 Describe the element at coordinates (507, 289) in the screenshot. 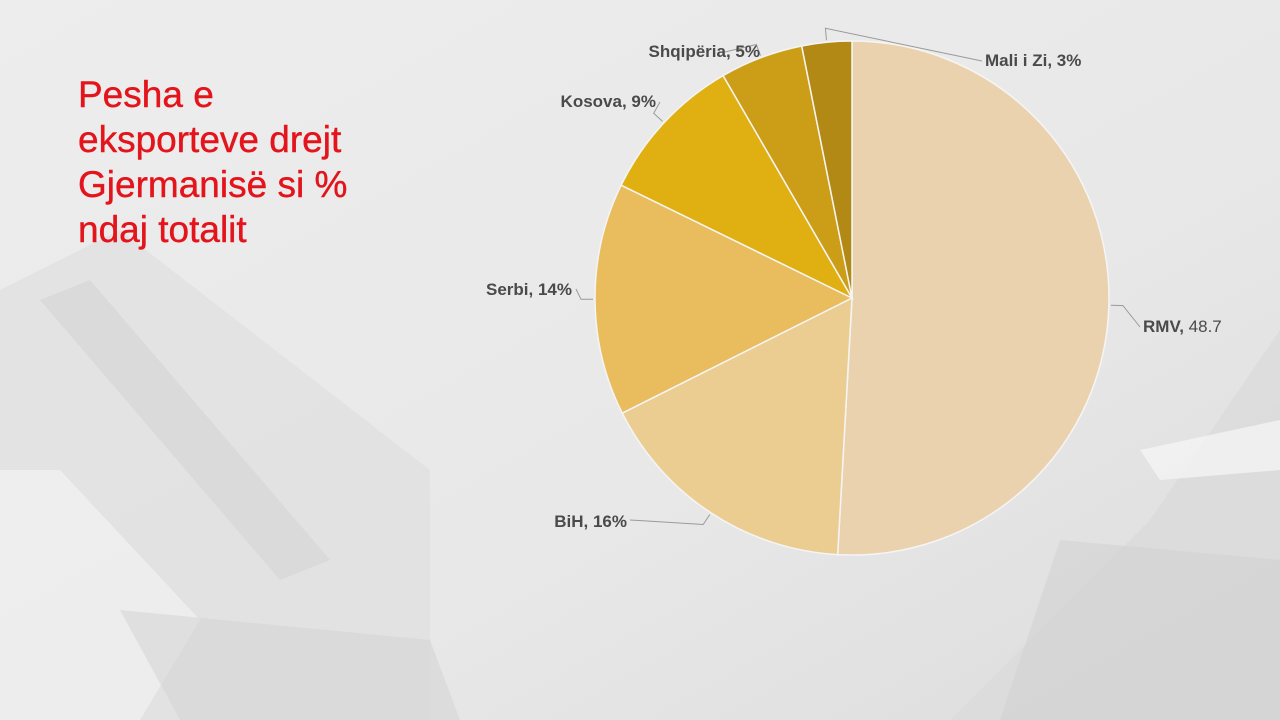

I see `label-serbi-name: Serbi` at that location.